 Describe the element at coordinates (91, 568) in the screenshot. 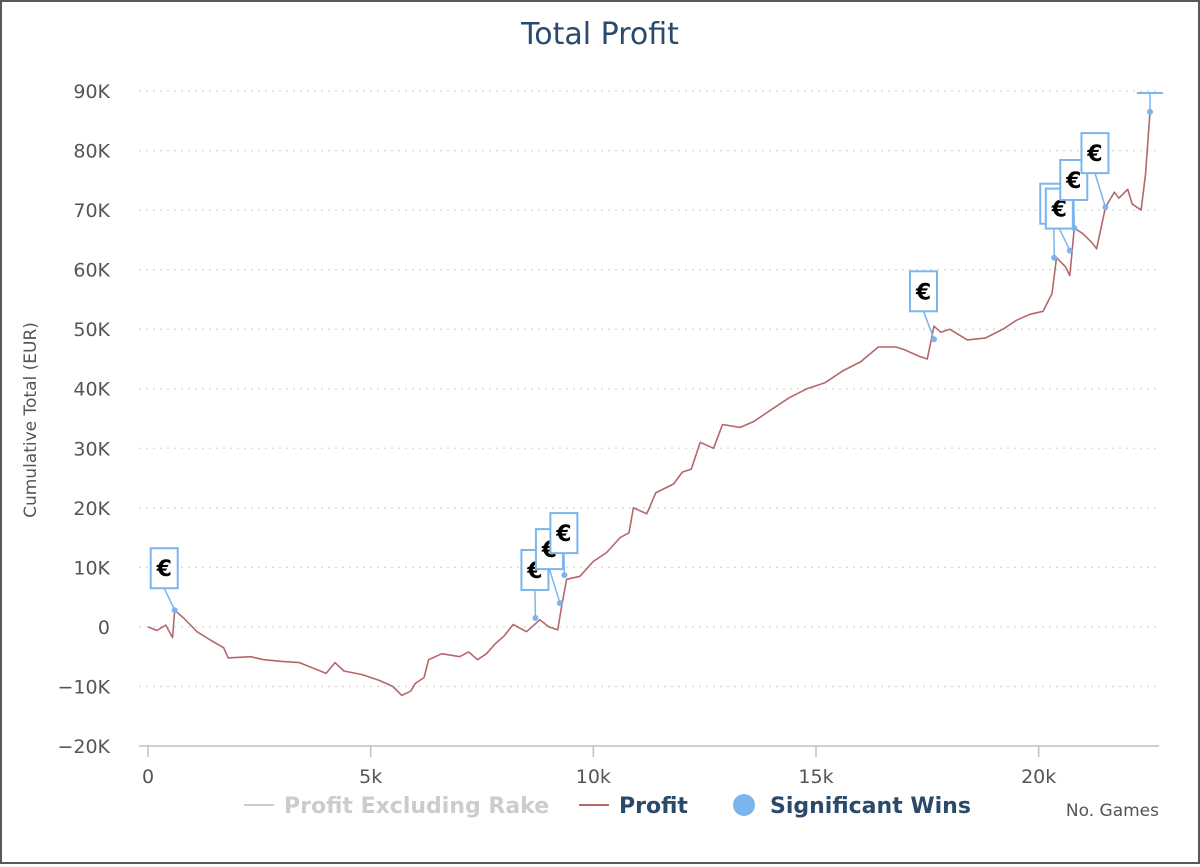

I see `y-tick-label: 10K` at that location.